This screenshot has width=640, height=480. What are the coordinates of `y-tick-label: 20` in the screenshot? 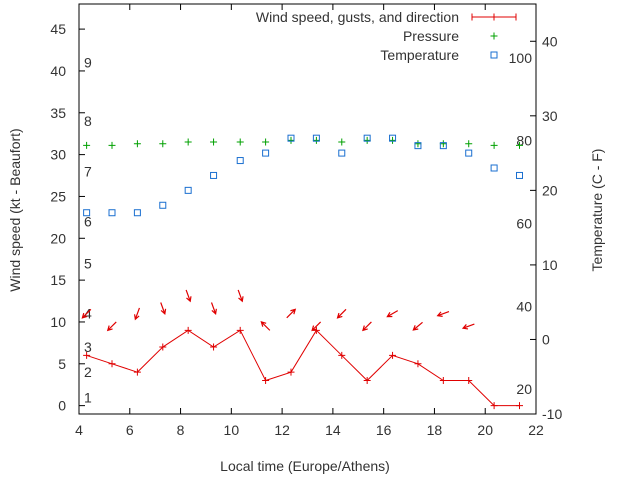 It's located at (58, 238).